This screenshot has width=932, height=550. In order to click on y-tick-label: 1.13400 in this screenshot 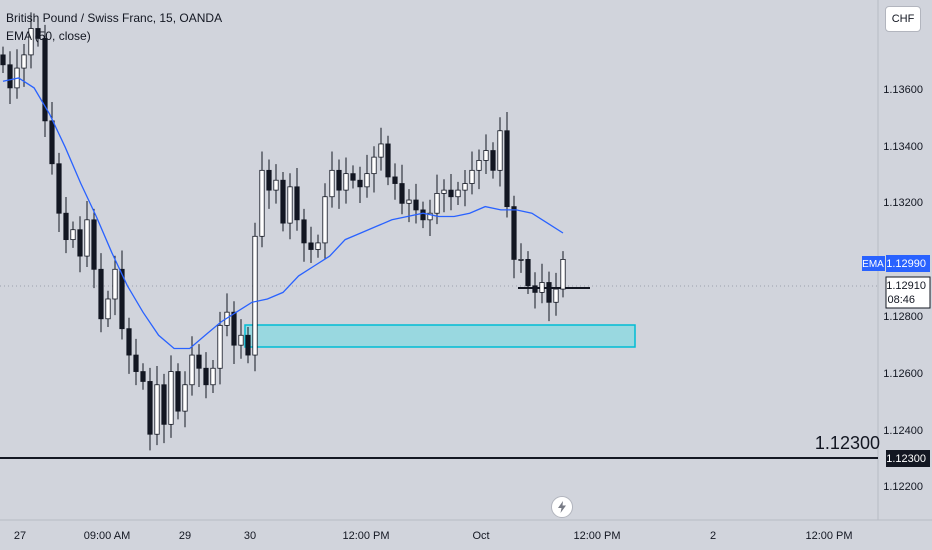, I will do `click(903, 147)`.